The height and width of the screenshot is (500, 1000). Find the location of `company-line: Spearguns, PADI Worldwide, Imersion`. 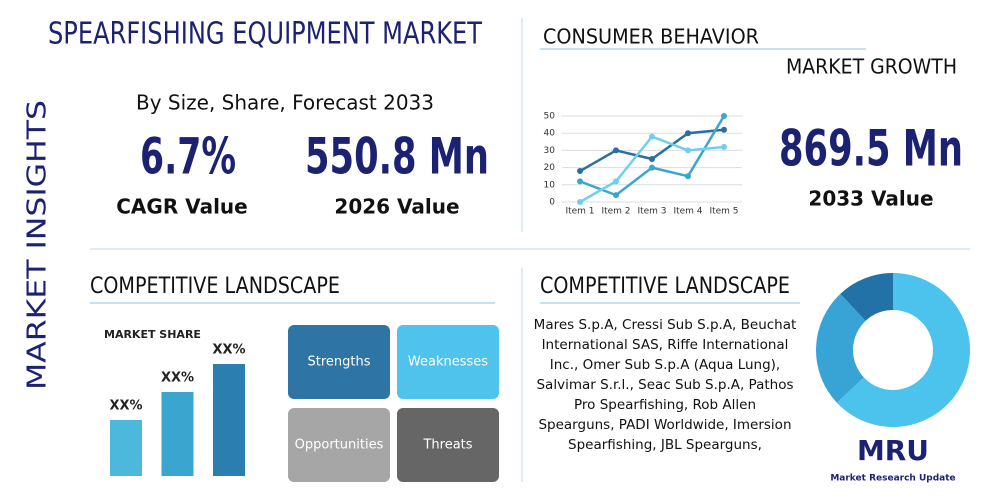

company-line: Spearguns, PADI Worldwide, Imersion is located at coordinates (664, 425).